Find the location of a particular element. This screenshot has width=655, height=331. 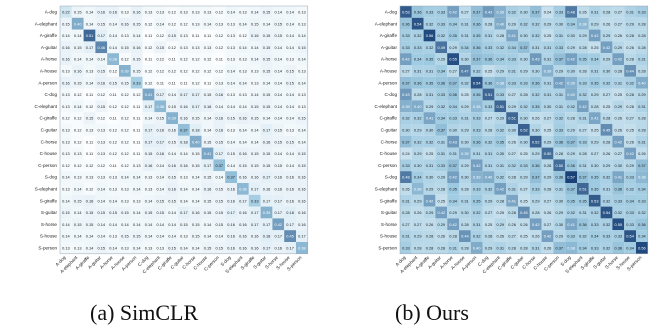

cell-value-label: 0.26 is located at coordinates (418, 212).